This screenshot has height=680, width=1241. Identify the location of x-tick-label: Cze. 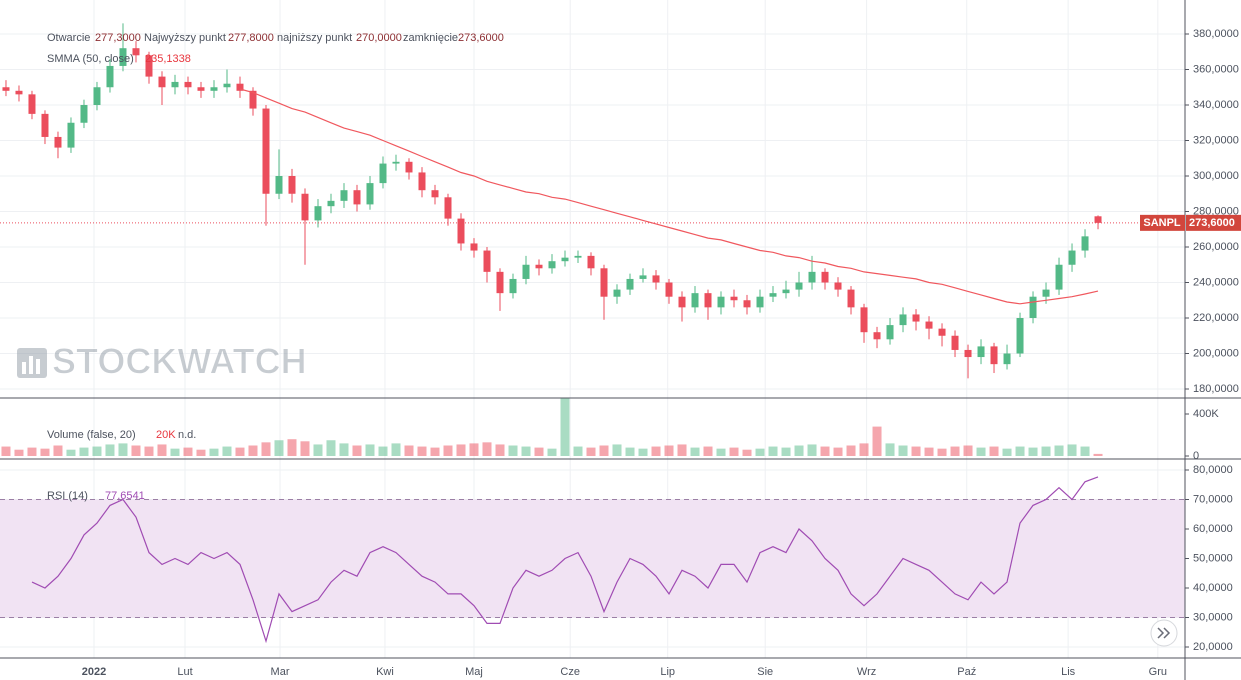
(570, 672).